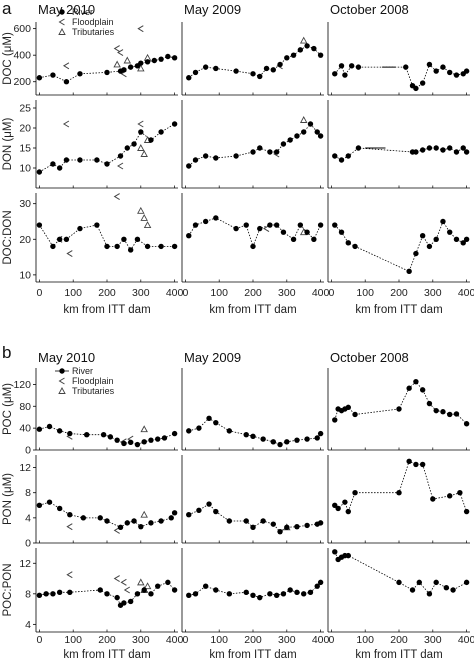  What do you see at coordinates (400, 486) in the screenshot?
I see `river-line` at bounding box center [400, 486].